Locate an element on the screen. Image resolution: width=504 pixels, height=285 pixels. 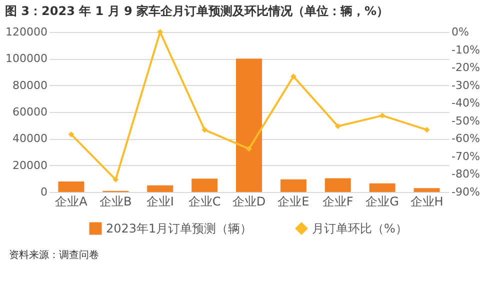
x-tick-label: 企业G is located at coordinates (382, 201).